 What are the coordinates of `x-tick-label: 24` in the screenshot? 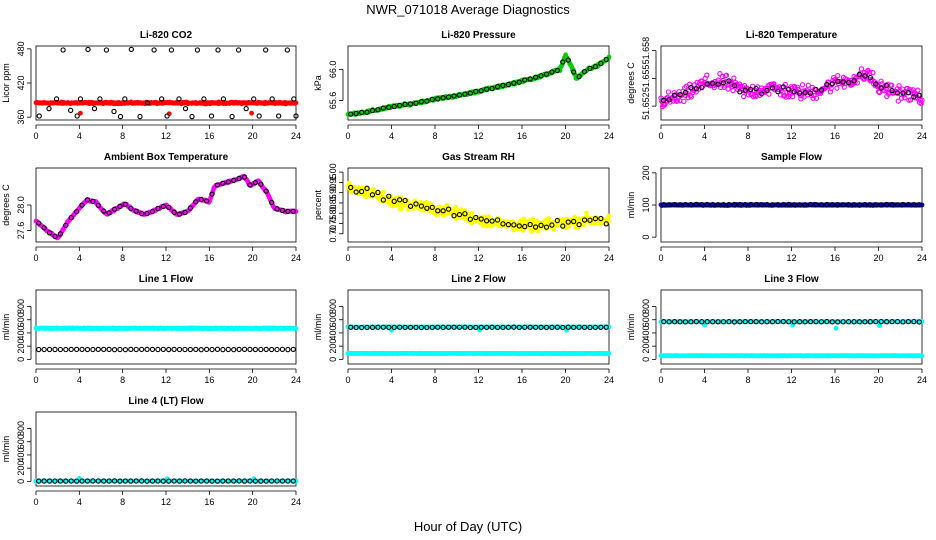 It's located at (296, 136).